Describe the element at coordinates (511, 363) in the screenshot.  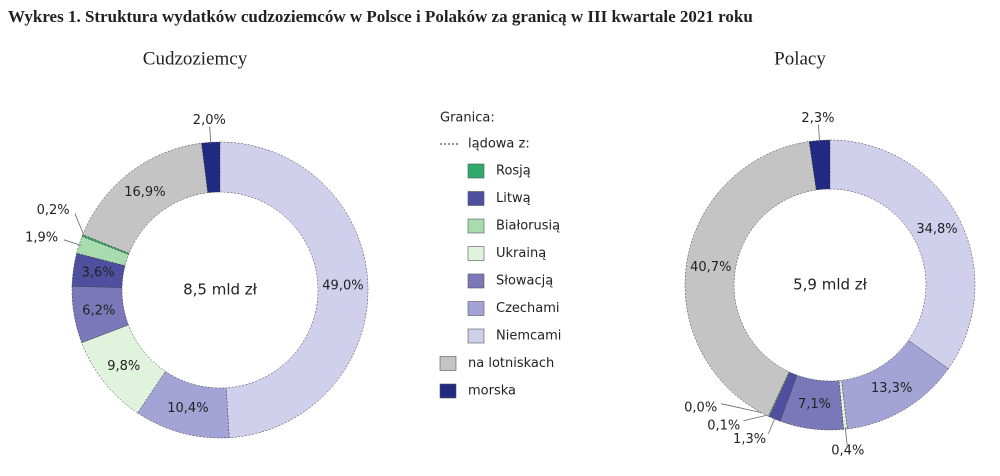
I see `legend-label: na lotniskach` at that location.